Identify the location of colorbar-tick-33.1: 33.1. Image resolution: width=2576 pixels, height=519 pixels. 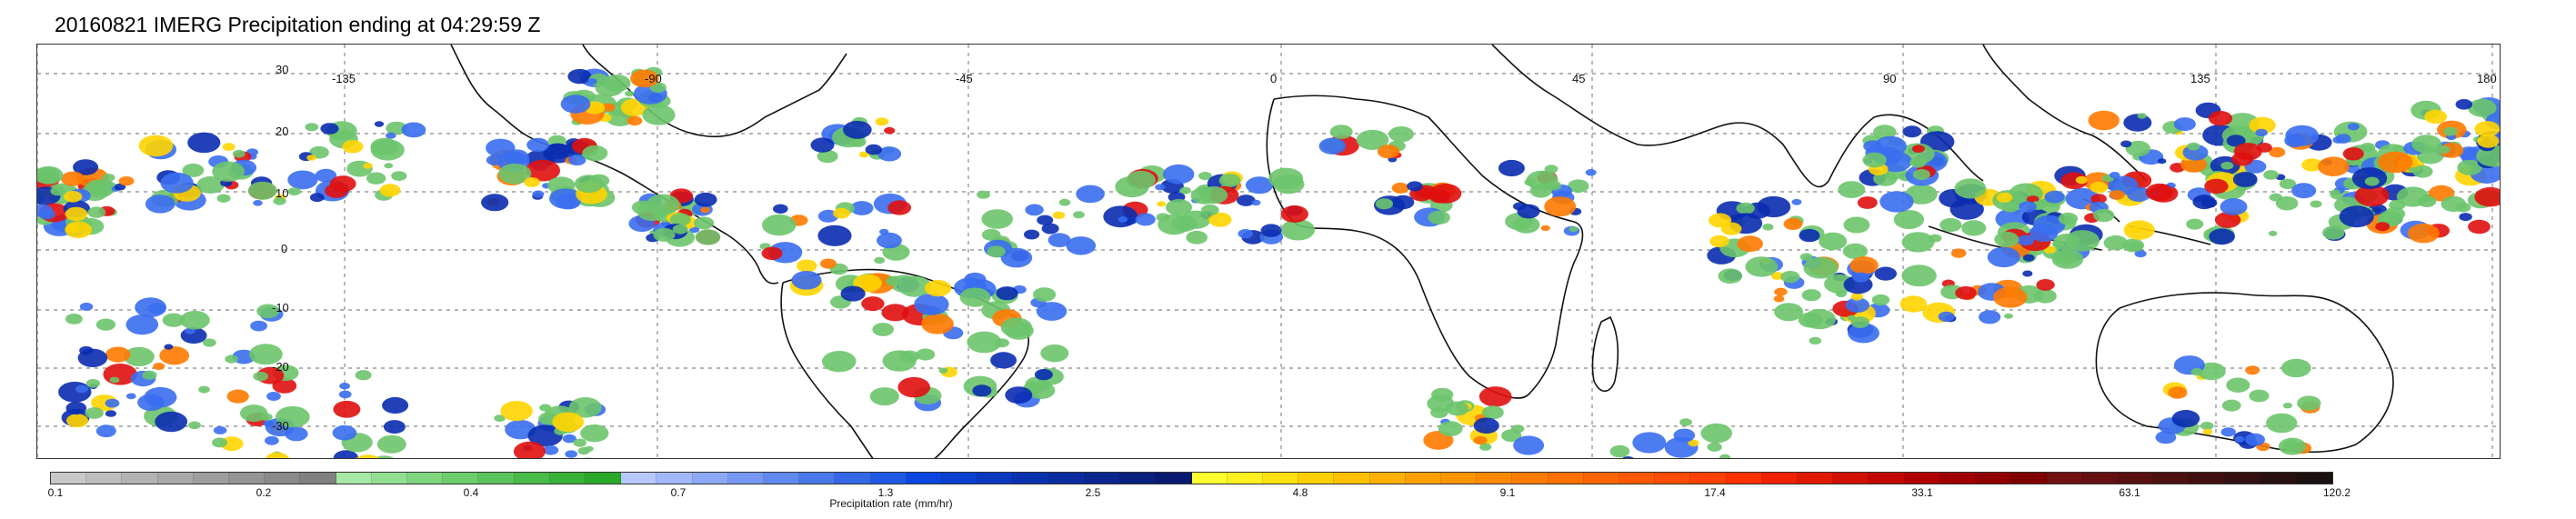
(1922, 492).